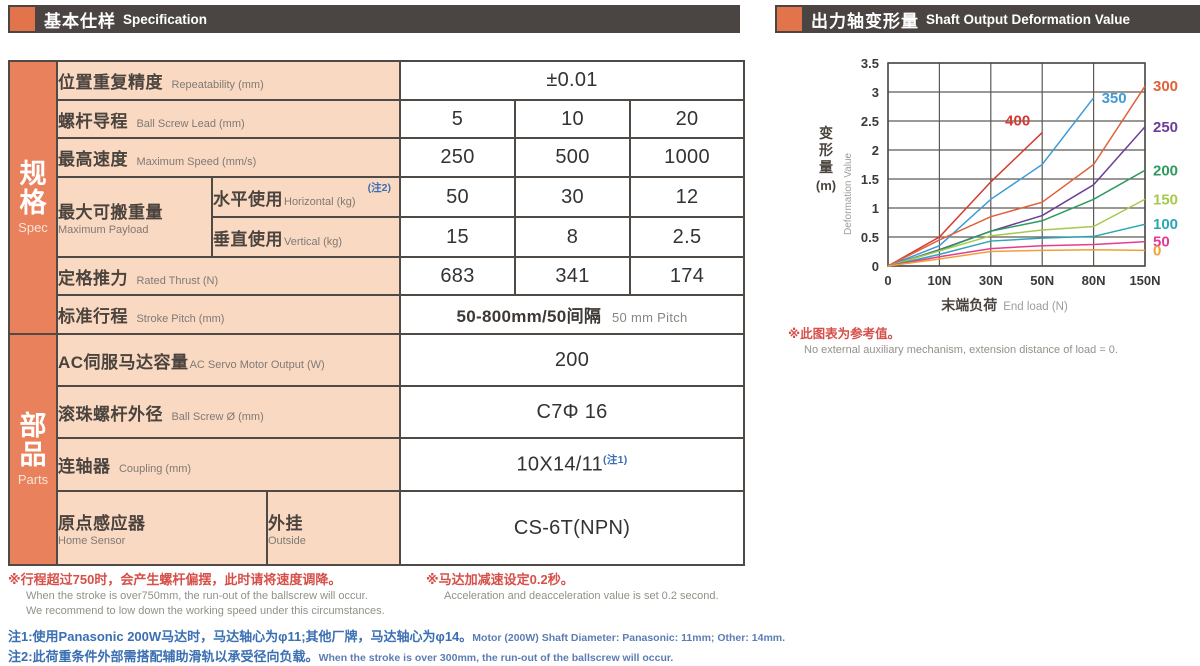 This screenshot has width=1200, height=666. Describe the element at coordinates (80, 21) in the screenshot. I see `spec-title-zh: 基本仕样` at that location.